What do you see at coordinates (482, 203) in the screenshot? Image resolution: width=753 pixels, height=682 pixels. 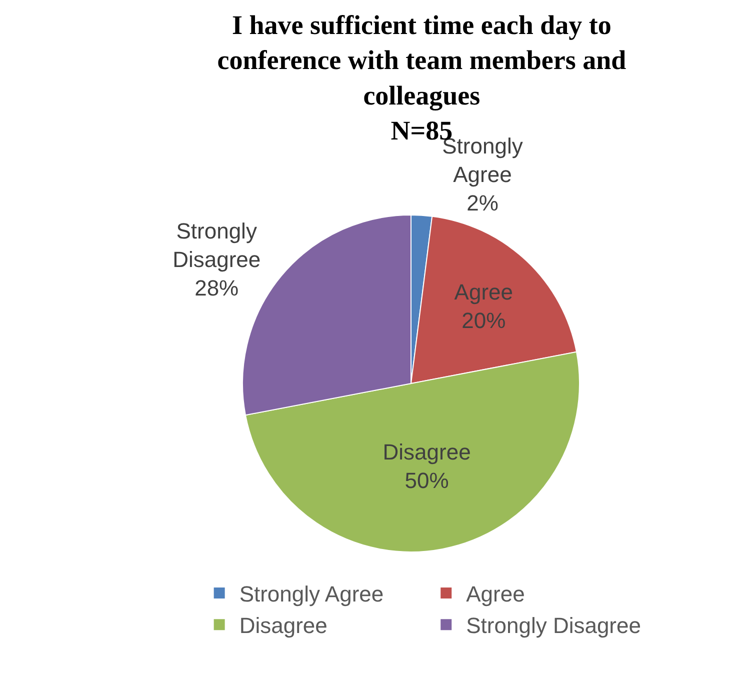 I see `data-label: 2%` at bounding box center [482, 203].